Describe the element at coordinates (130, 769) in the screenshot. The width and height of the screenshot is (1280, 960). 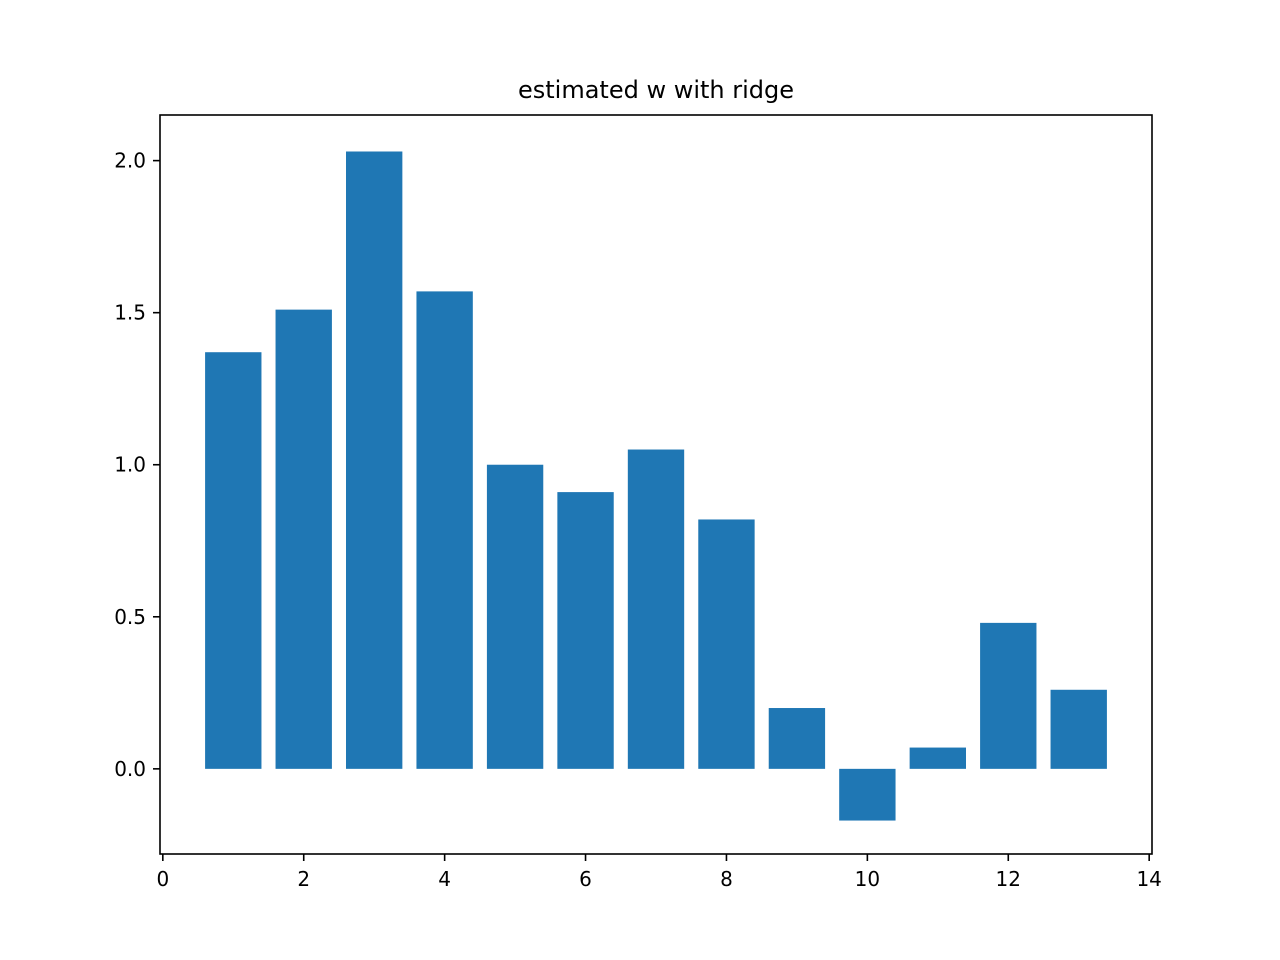
I see `y-tick-label: 0.0` at that location.